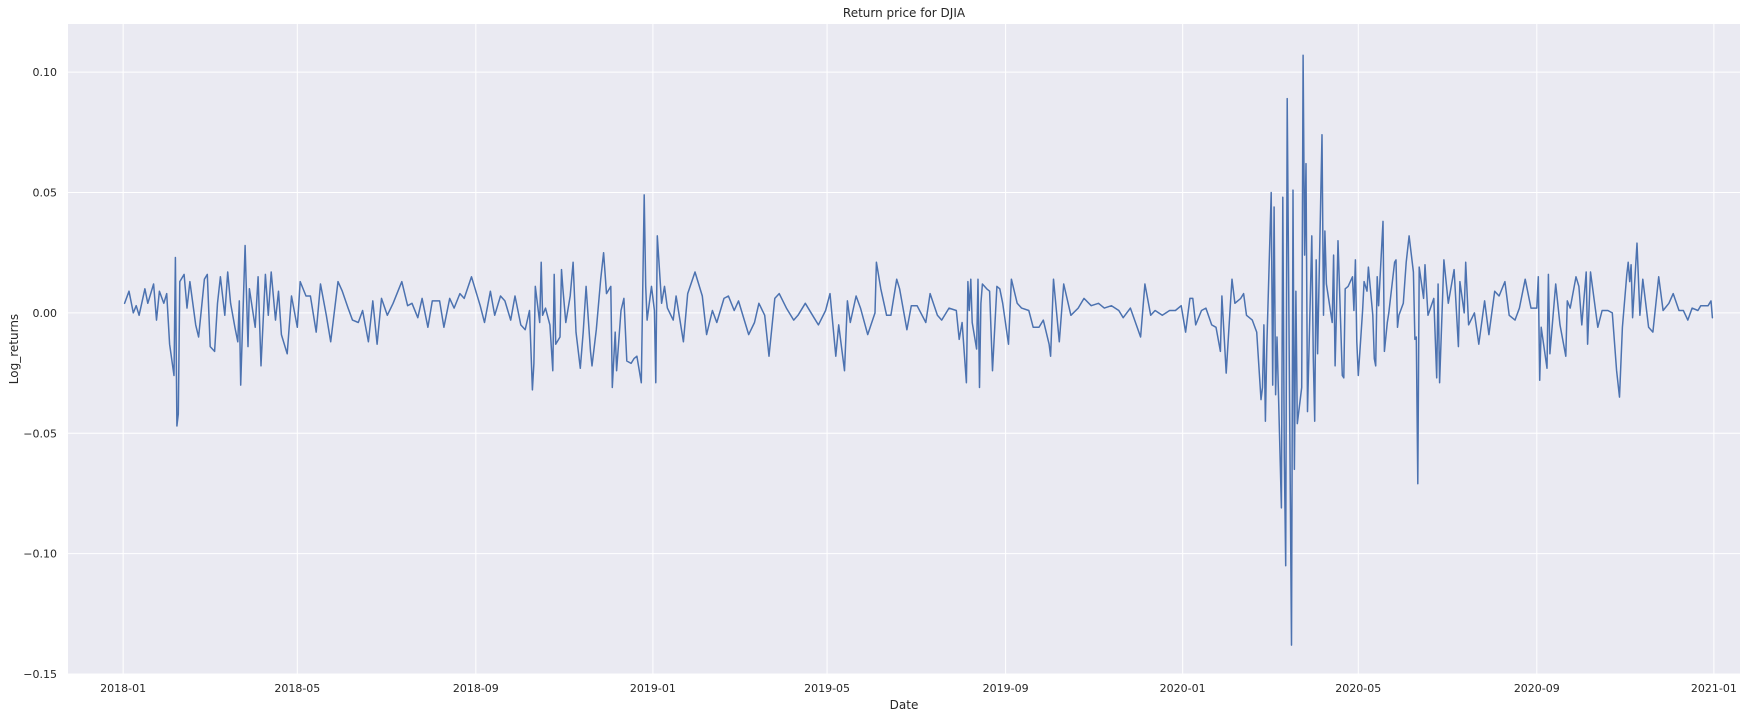  I want to click on x-axis-label: Date, so click(904, 705).